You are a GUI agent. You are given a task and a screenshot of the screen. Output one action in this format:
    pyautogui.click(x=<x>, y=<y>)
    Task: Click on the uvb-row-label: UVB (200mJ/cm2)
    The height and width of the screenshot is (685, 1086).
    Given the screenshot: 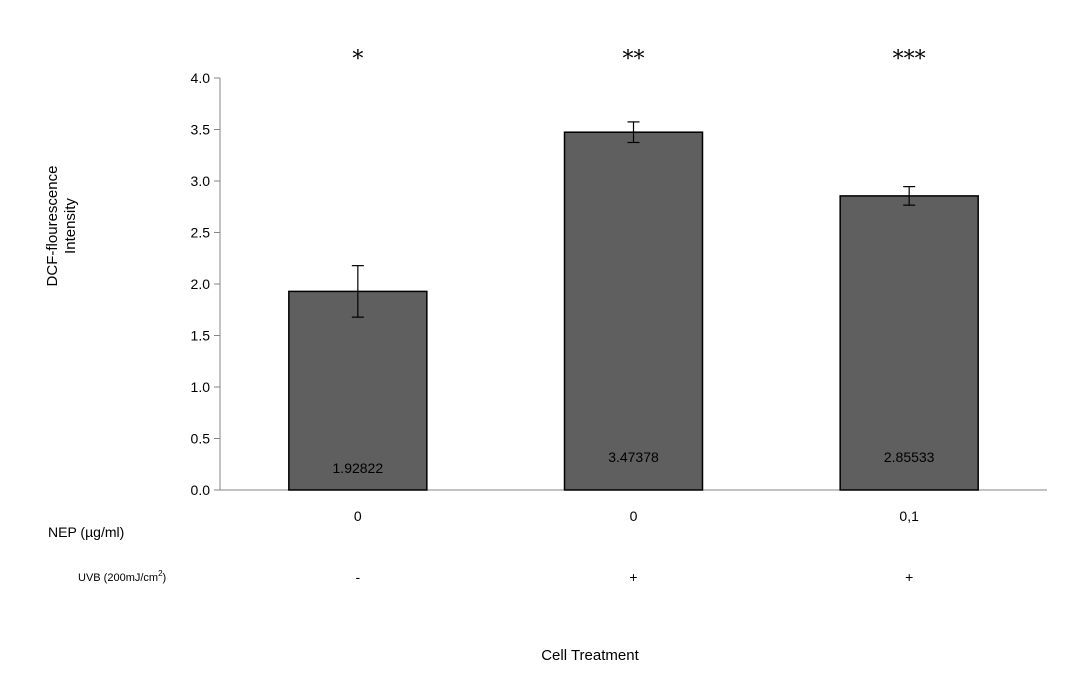 What is the action you would take?
    pyautogui.click(x=122, y=576)
    